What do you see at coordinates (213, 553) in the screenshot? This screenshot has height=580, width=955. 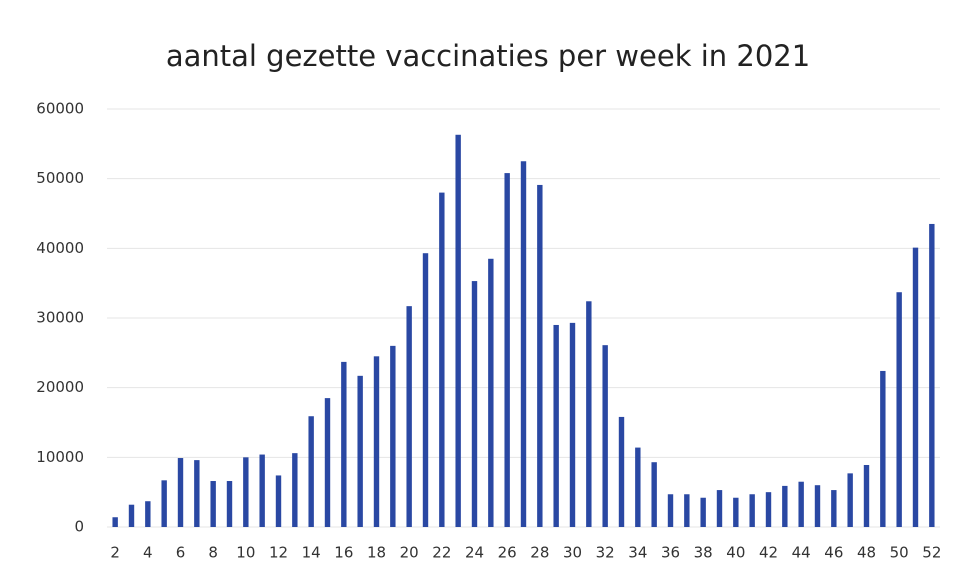 I see `x-tick-label: 8` at bounding box center [213, 553].